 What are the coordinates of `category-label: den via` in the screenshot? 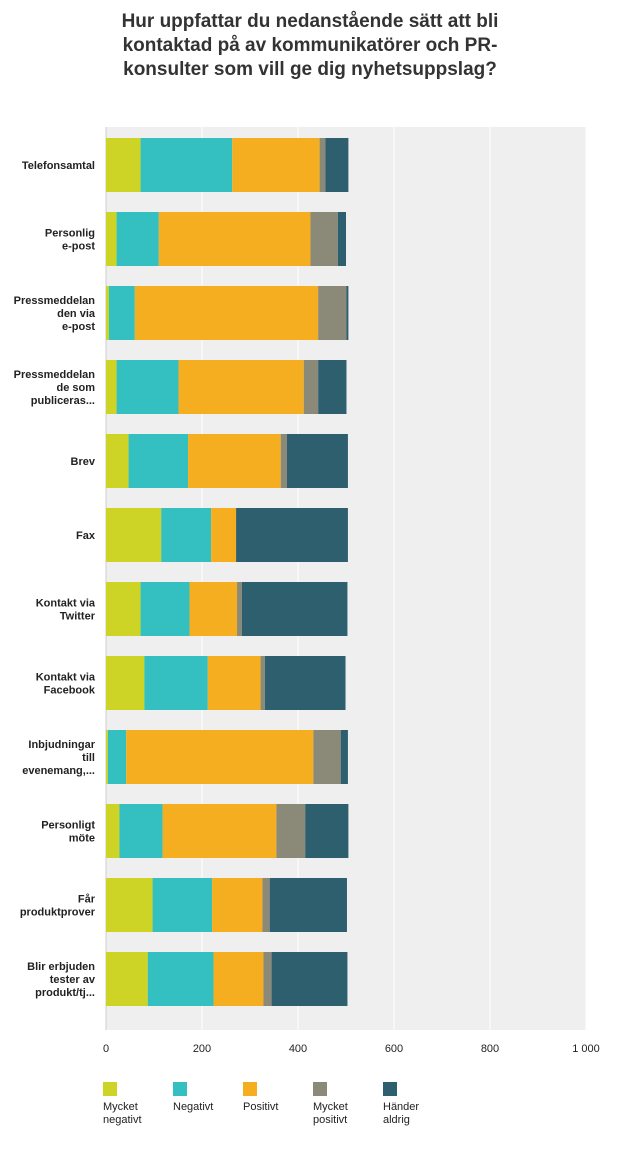 It's located at (76, 314).